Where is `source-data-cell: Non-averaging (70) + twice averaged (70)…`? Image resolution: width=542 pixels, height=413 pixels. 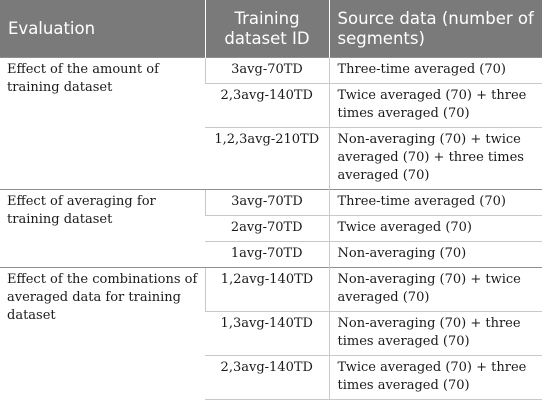
source-data-cell: Non-averaging (70) + twice averaged (70)… is located at coordinates (435, 158).